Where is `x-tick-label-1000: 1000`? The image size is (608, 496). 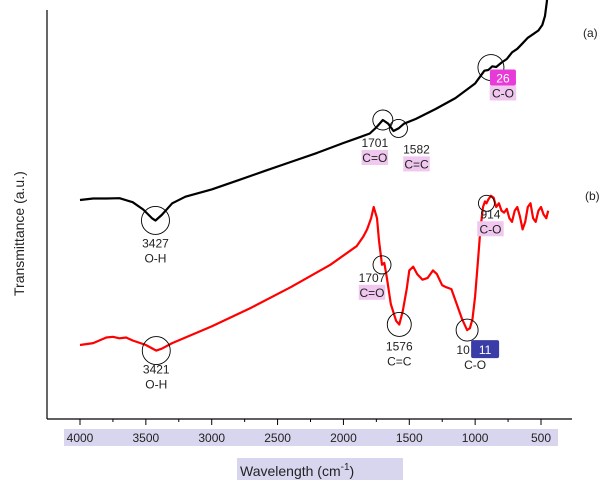 x-tick-label-1000: 1000 is located at coordinates (475, 438).